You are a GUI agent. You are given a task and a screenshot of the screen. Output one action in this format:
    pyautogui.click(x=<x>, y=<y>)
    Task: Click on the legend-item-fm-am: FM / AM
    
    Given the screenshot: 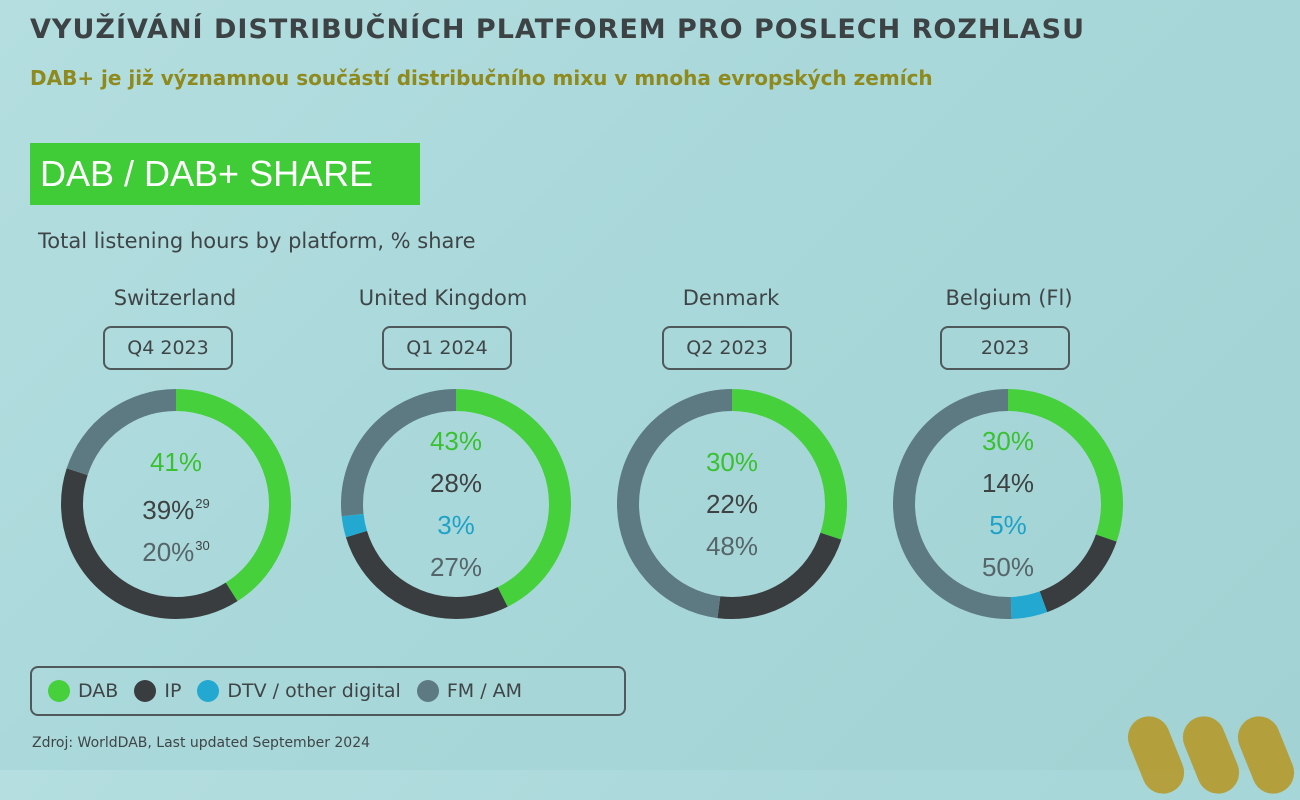 What is the action you would take?
    pyautogui.click(x=469, y=691)
    